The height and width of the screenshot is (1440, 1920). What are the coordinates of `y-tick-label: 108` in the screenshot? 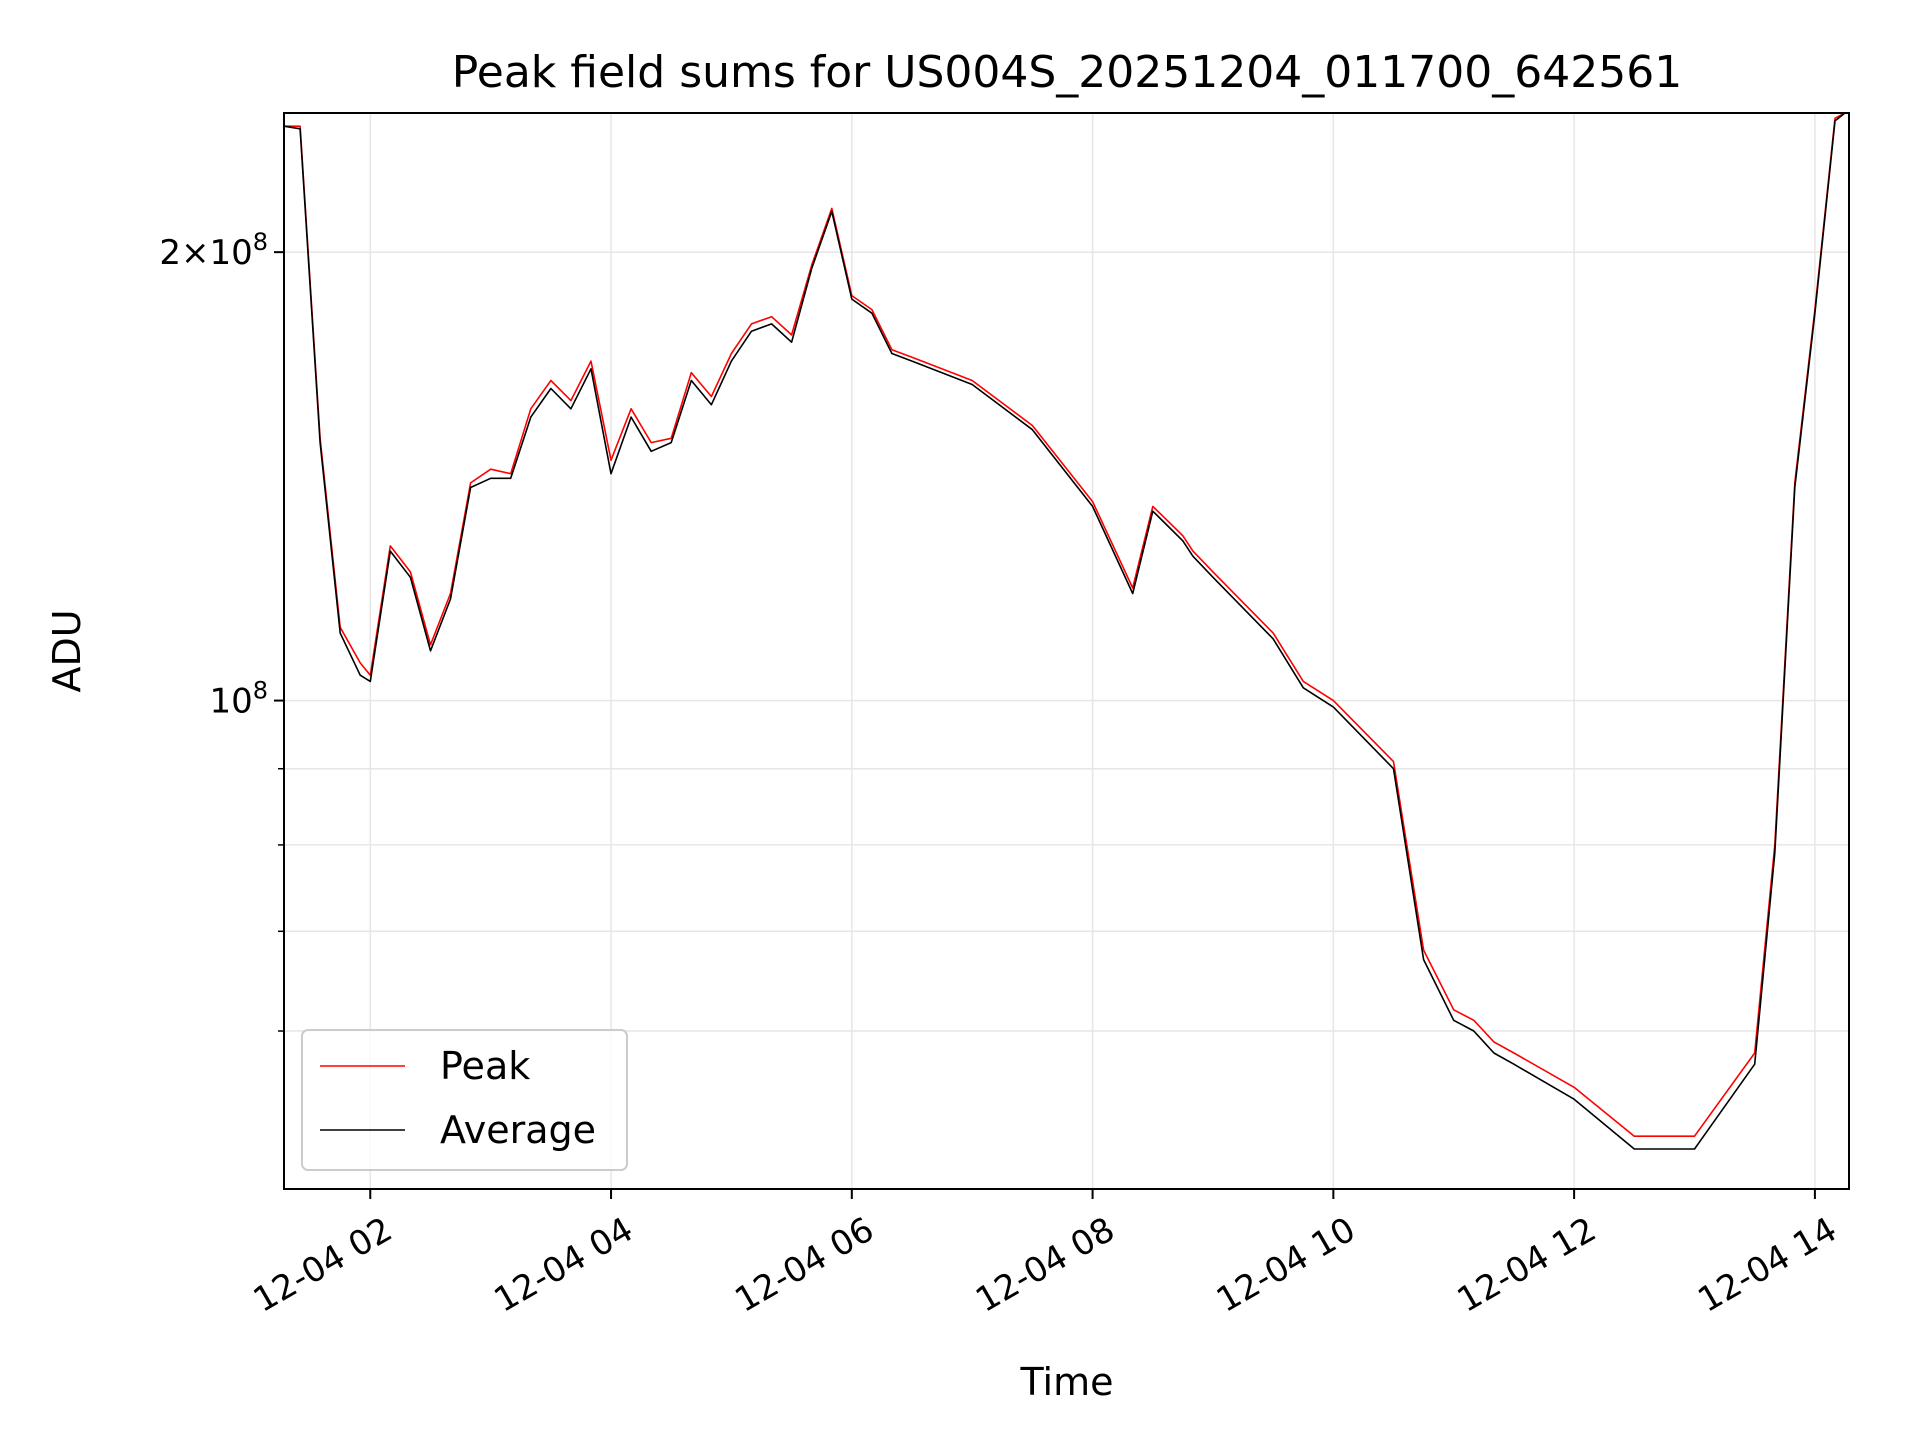 It's located at (238, 699).